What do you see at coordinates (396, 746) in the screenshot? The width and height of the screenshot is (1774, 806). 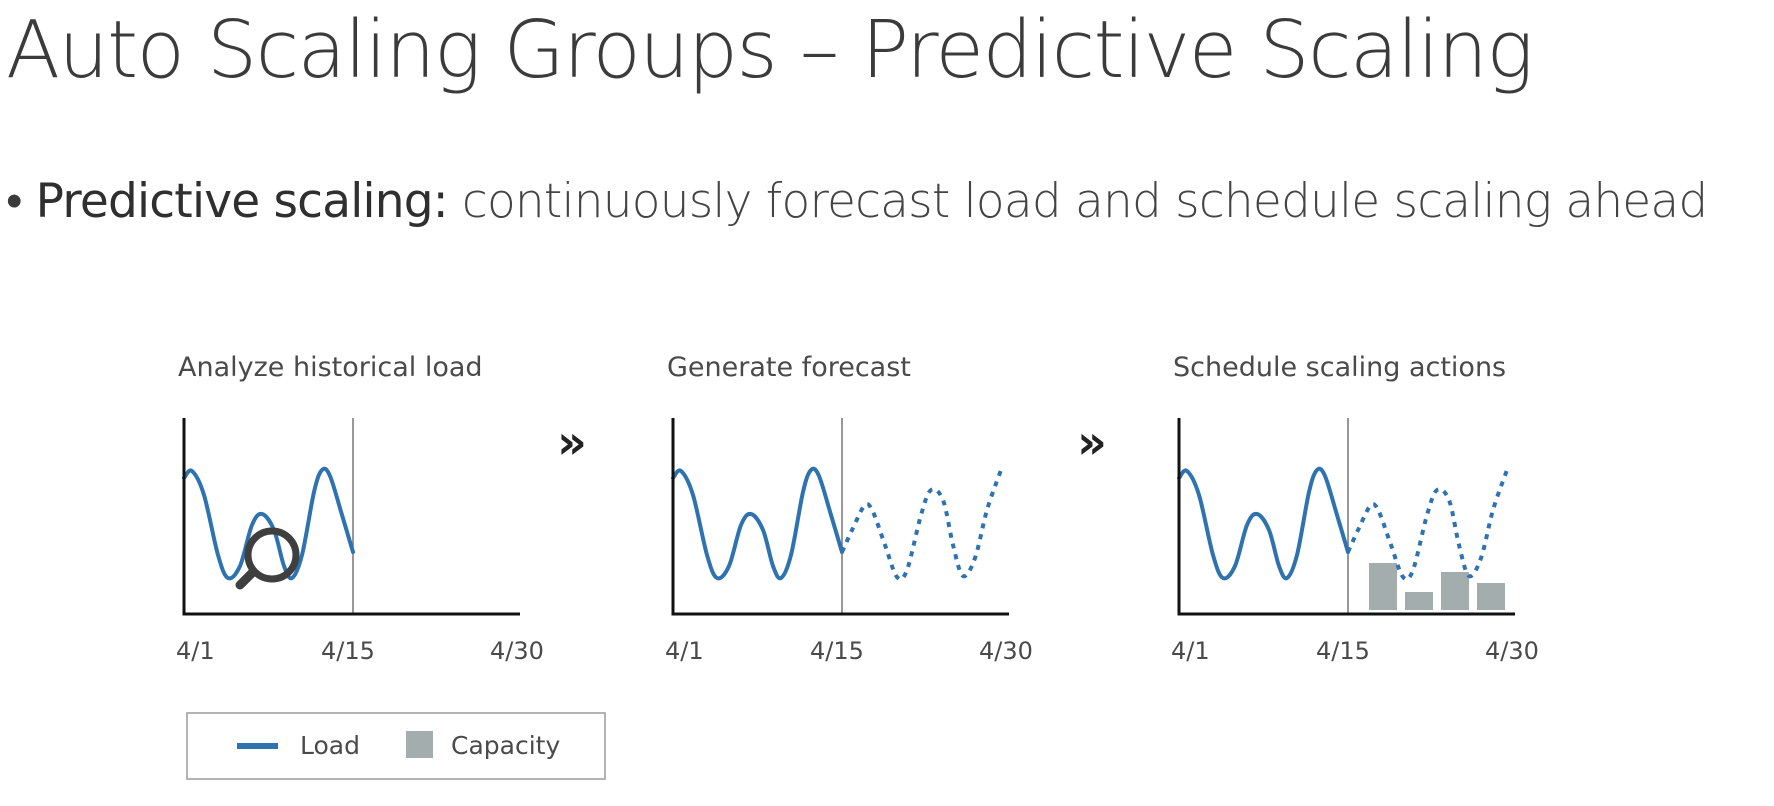 I see `legend: Load Capacity` at bounding box center [396, 746].